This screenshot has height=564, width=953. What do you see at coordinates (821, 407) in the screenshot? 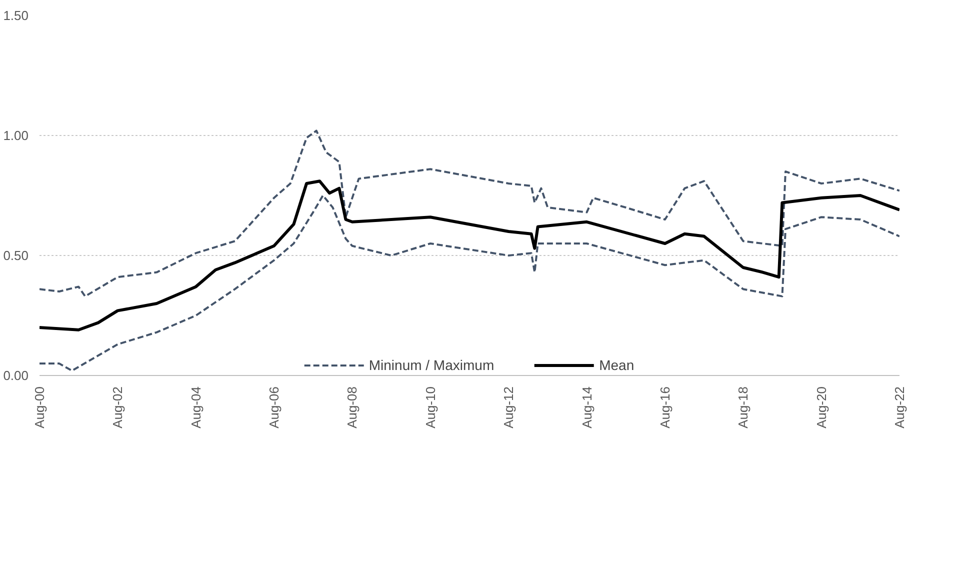
I see `x-tick-label: Aug-20` at bounding box center [821, 407].